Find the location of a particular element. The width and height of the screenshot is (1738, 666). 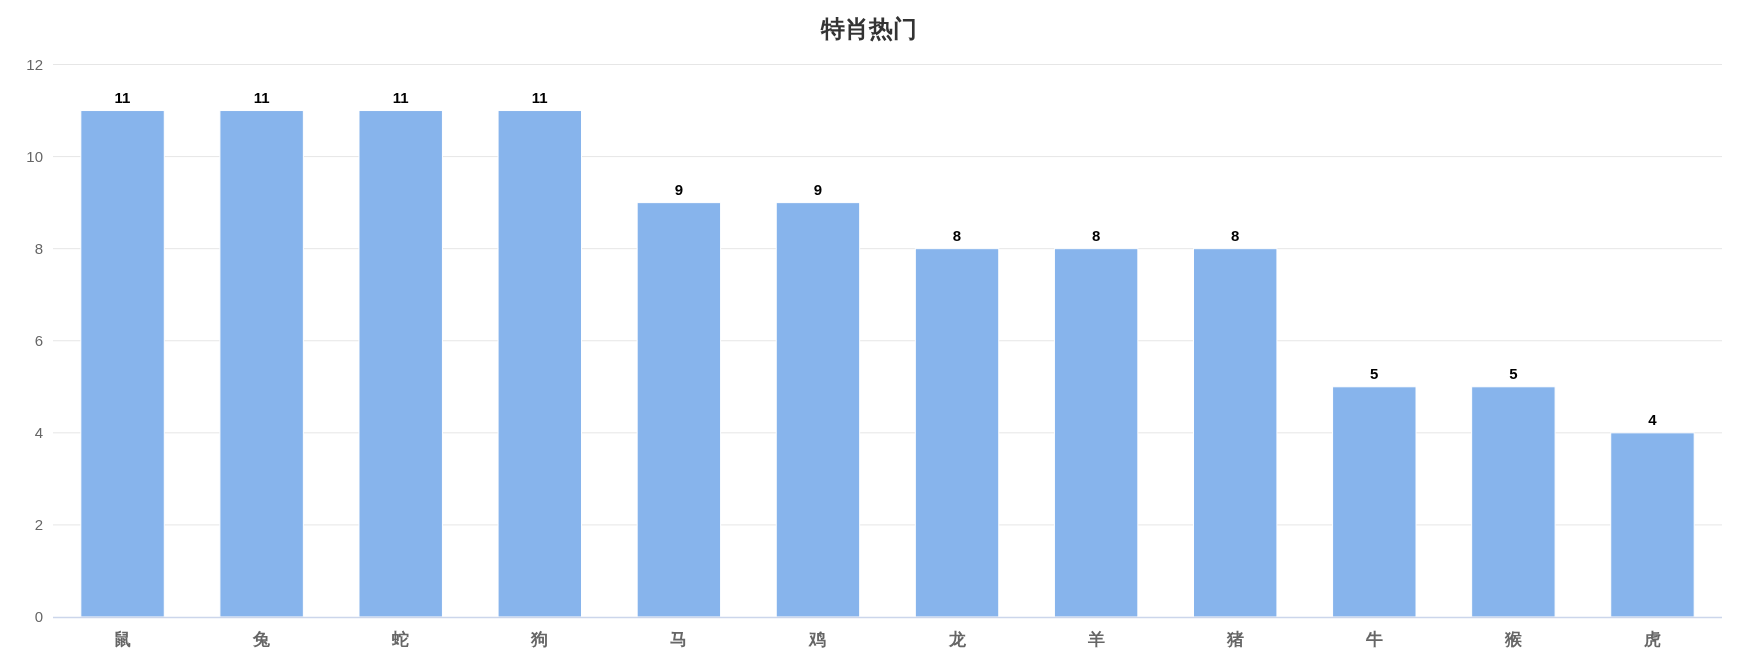

x-tick-label: 兔 is located at coordinates (262, 639).